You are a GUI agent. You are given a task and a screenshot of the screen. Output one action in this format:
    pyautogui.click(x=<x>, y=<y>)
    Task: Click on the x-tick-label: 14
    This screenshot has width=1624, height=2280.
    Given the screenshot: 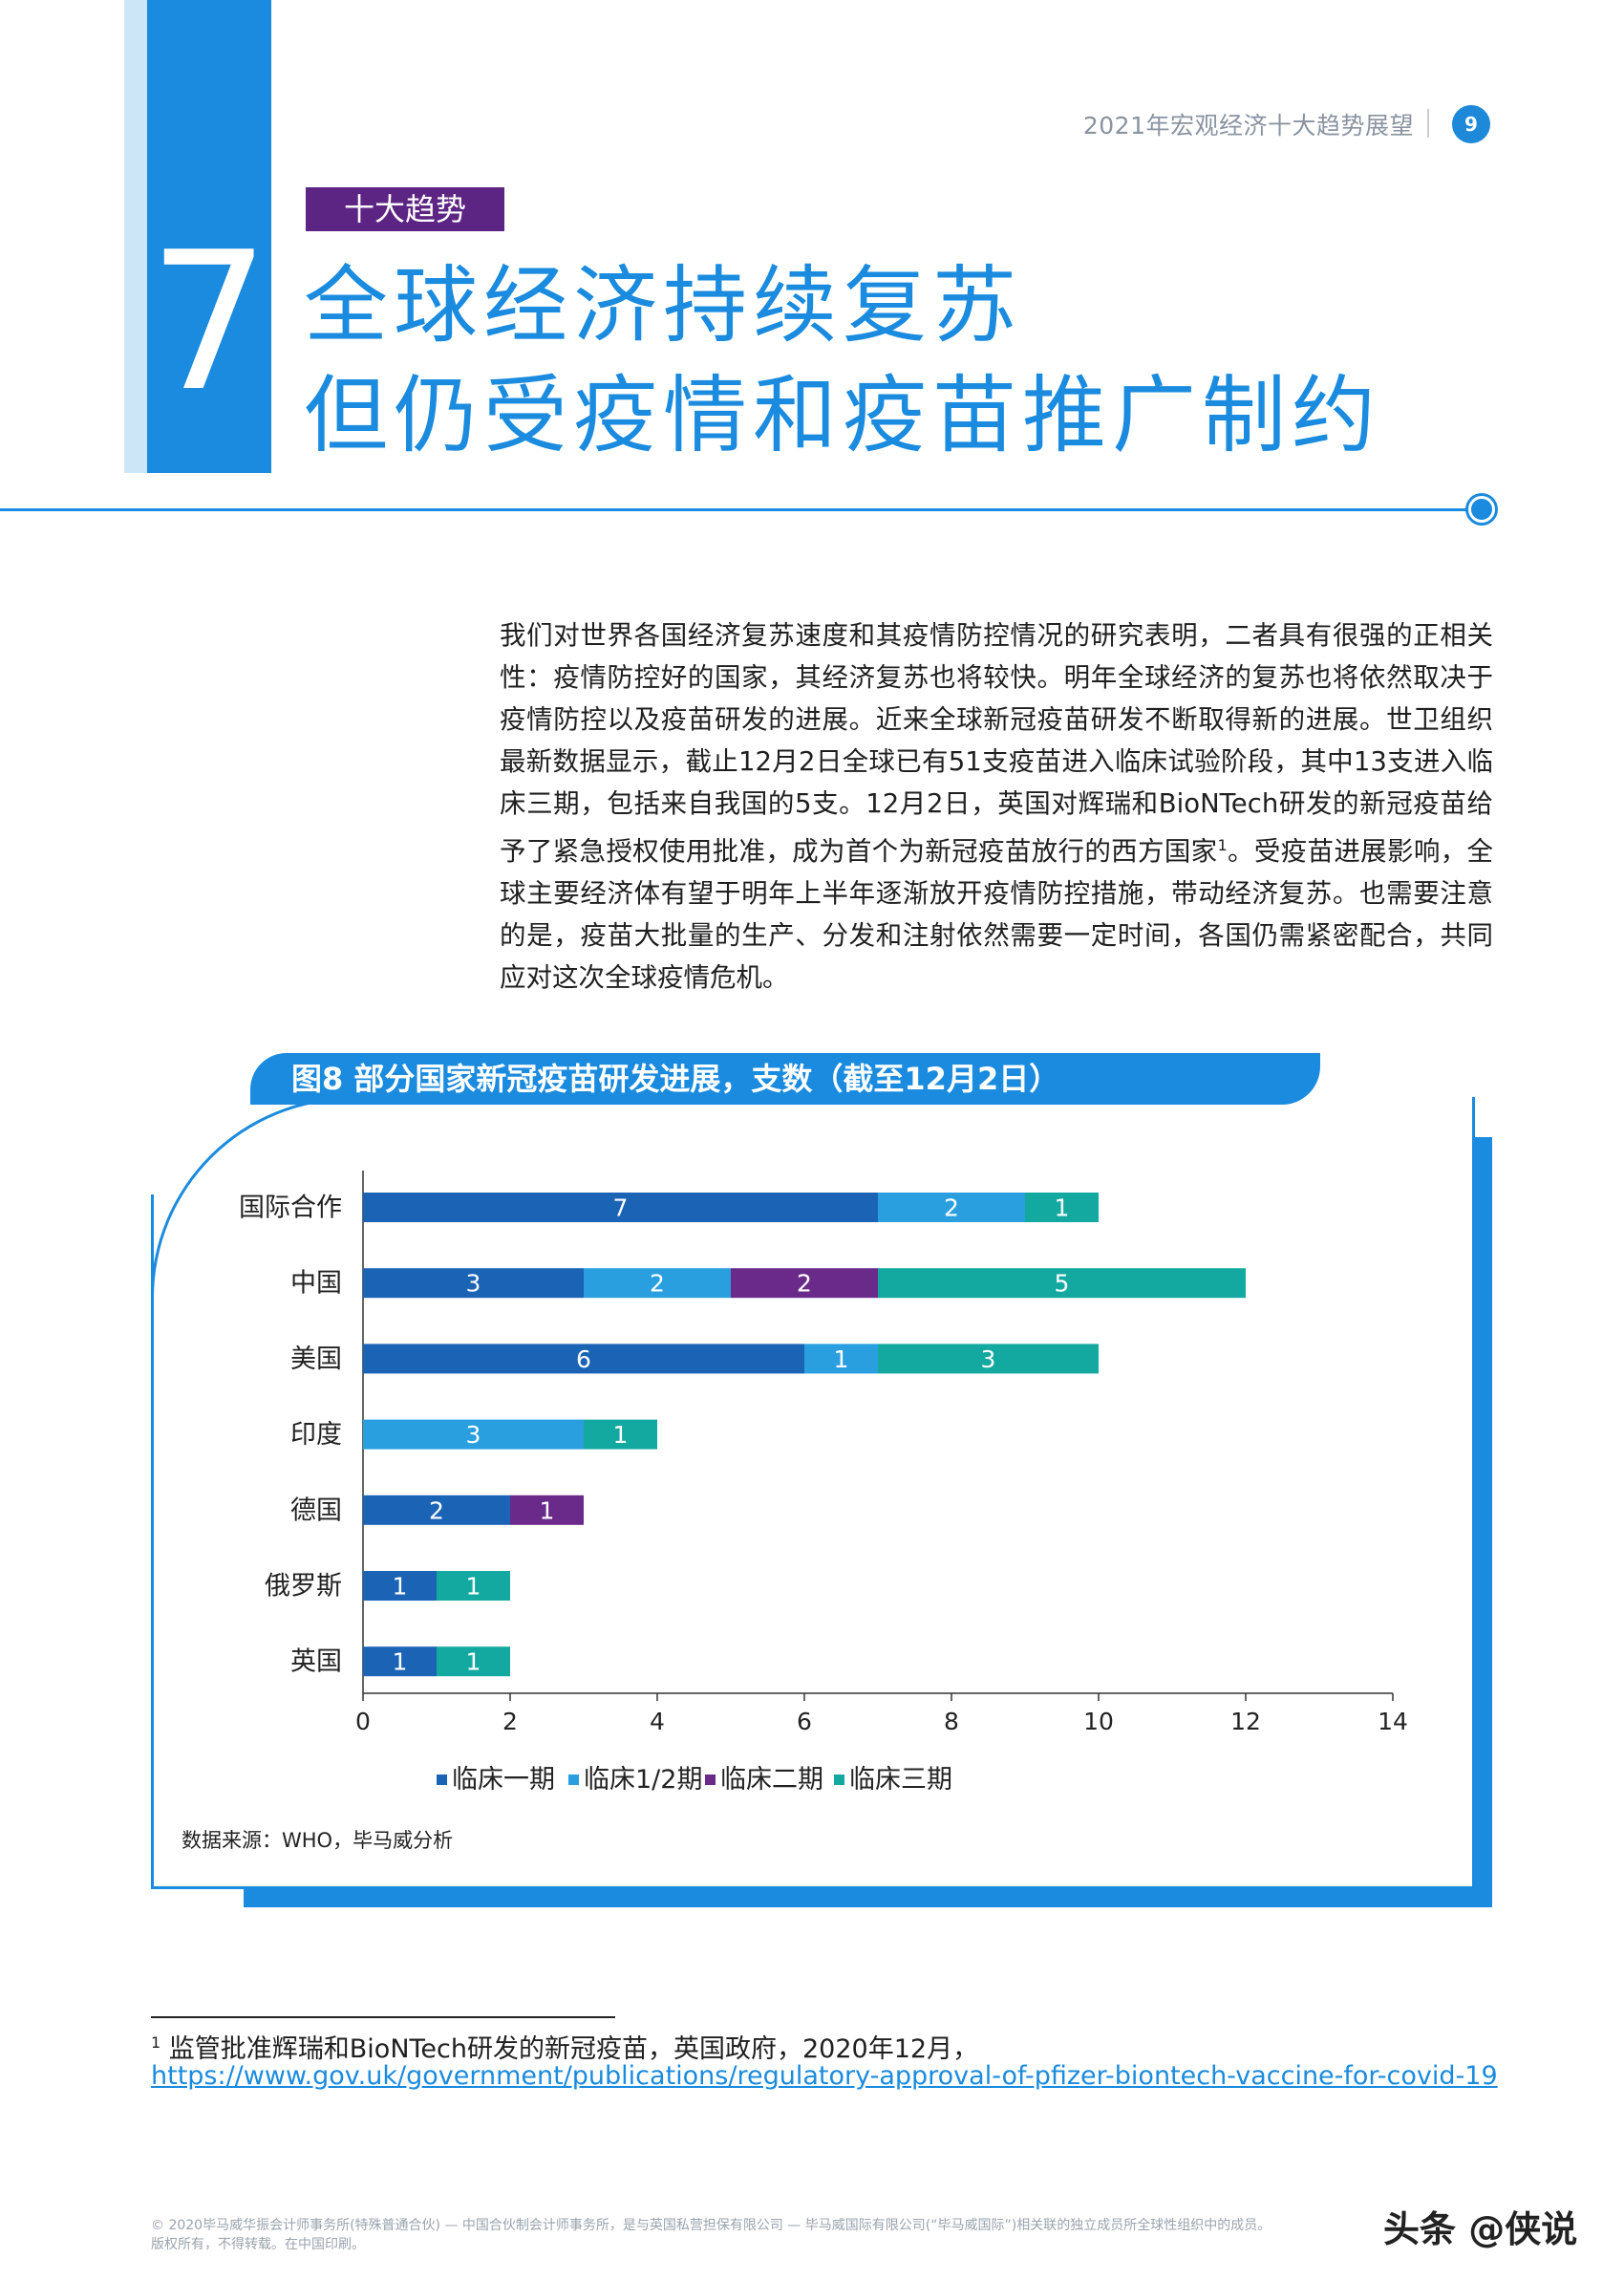 What is the action you would take?
    pyautogui.click(x=1393, y=1721)
    